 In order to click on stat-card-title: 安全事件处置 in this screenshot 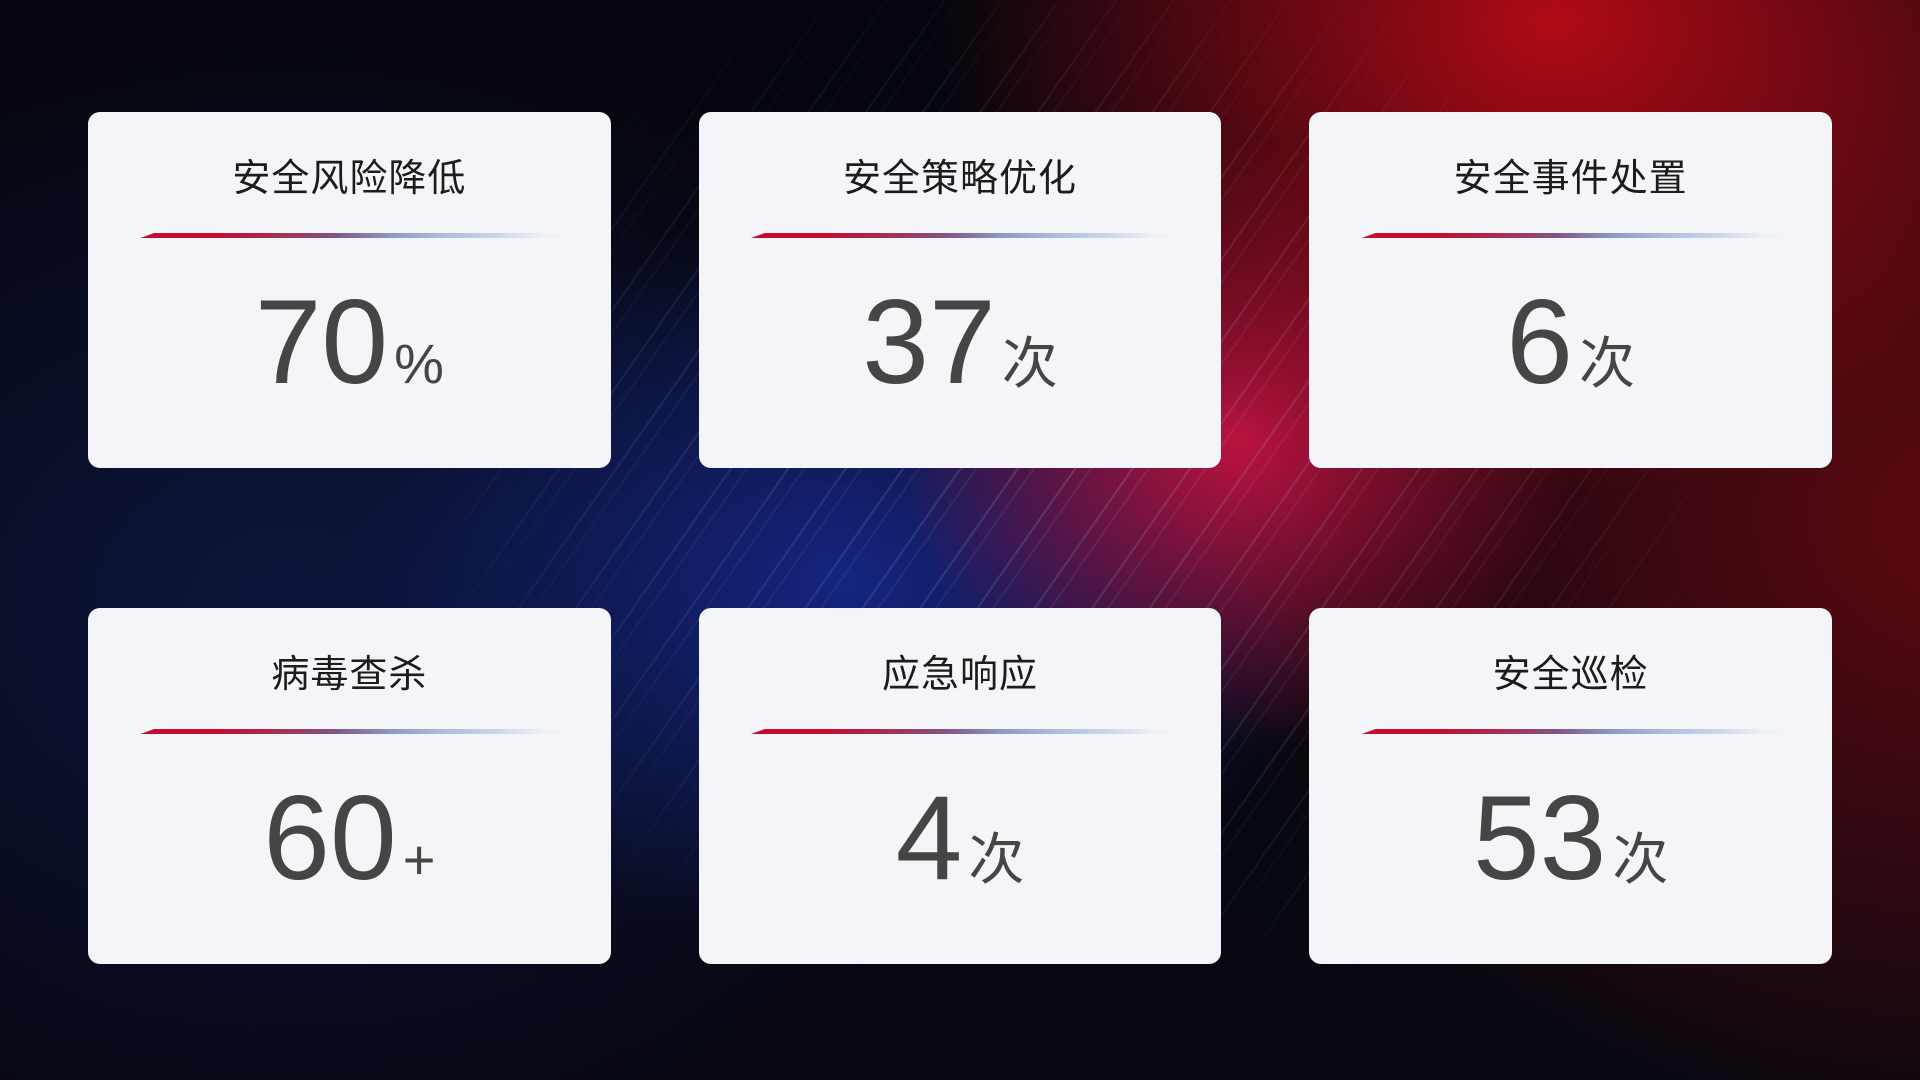, I will do `click(1570, 179)`.